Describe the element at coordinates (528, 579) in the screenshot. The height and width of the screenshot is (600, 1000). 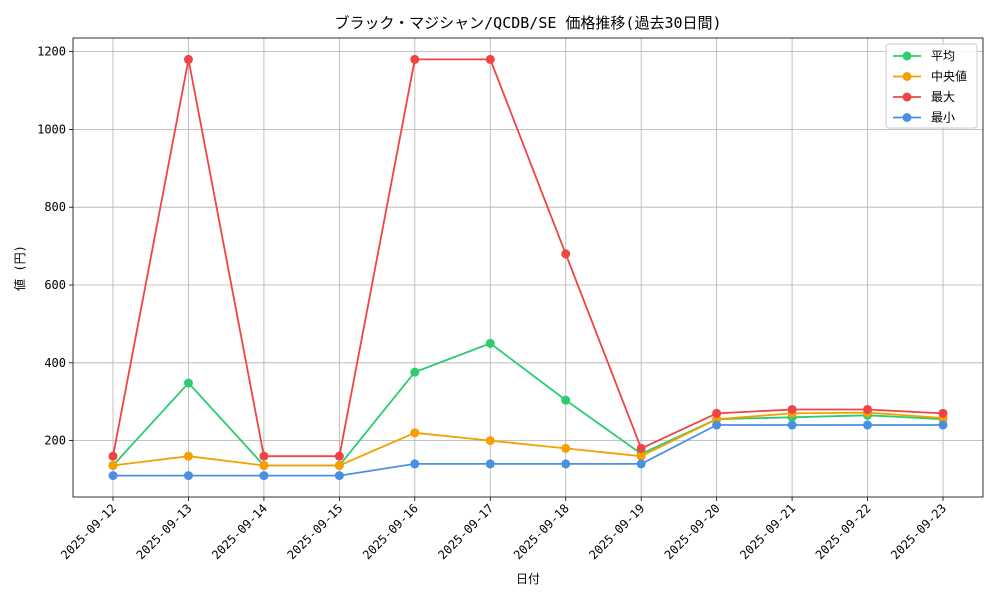
I see `x-axis-label: 日付` at that location.